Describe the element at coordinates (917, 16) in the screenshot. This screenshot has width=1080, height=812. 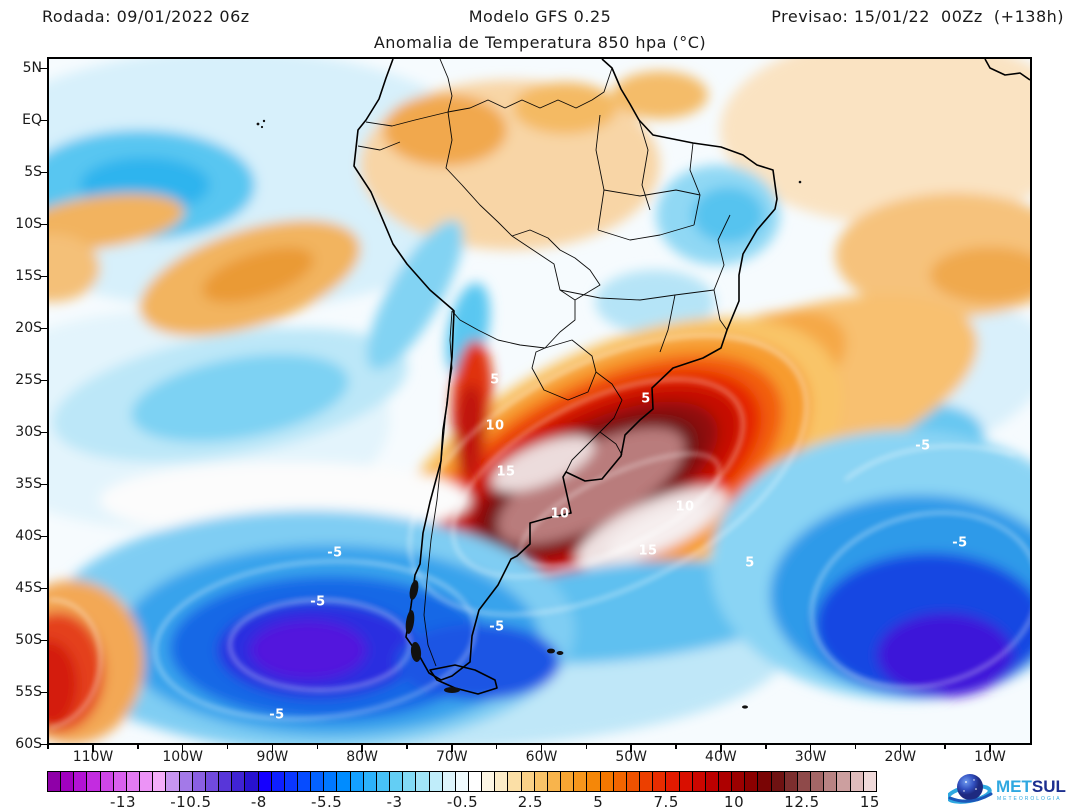
I see `forecast-label: Previsao: 15/01/22 00Zz (+138h)` at that location.